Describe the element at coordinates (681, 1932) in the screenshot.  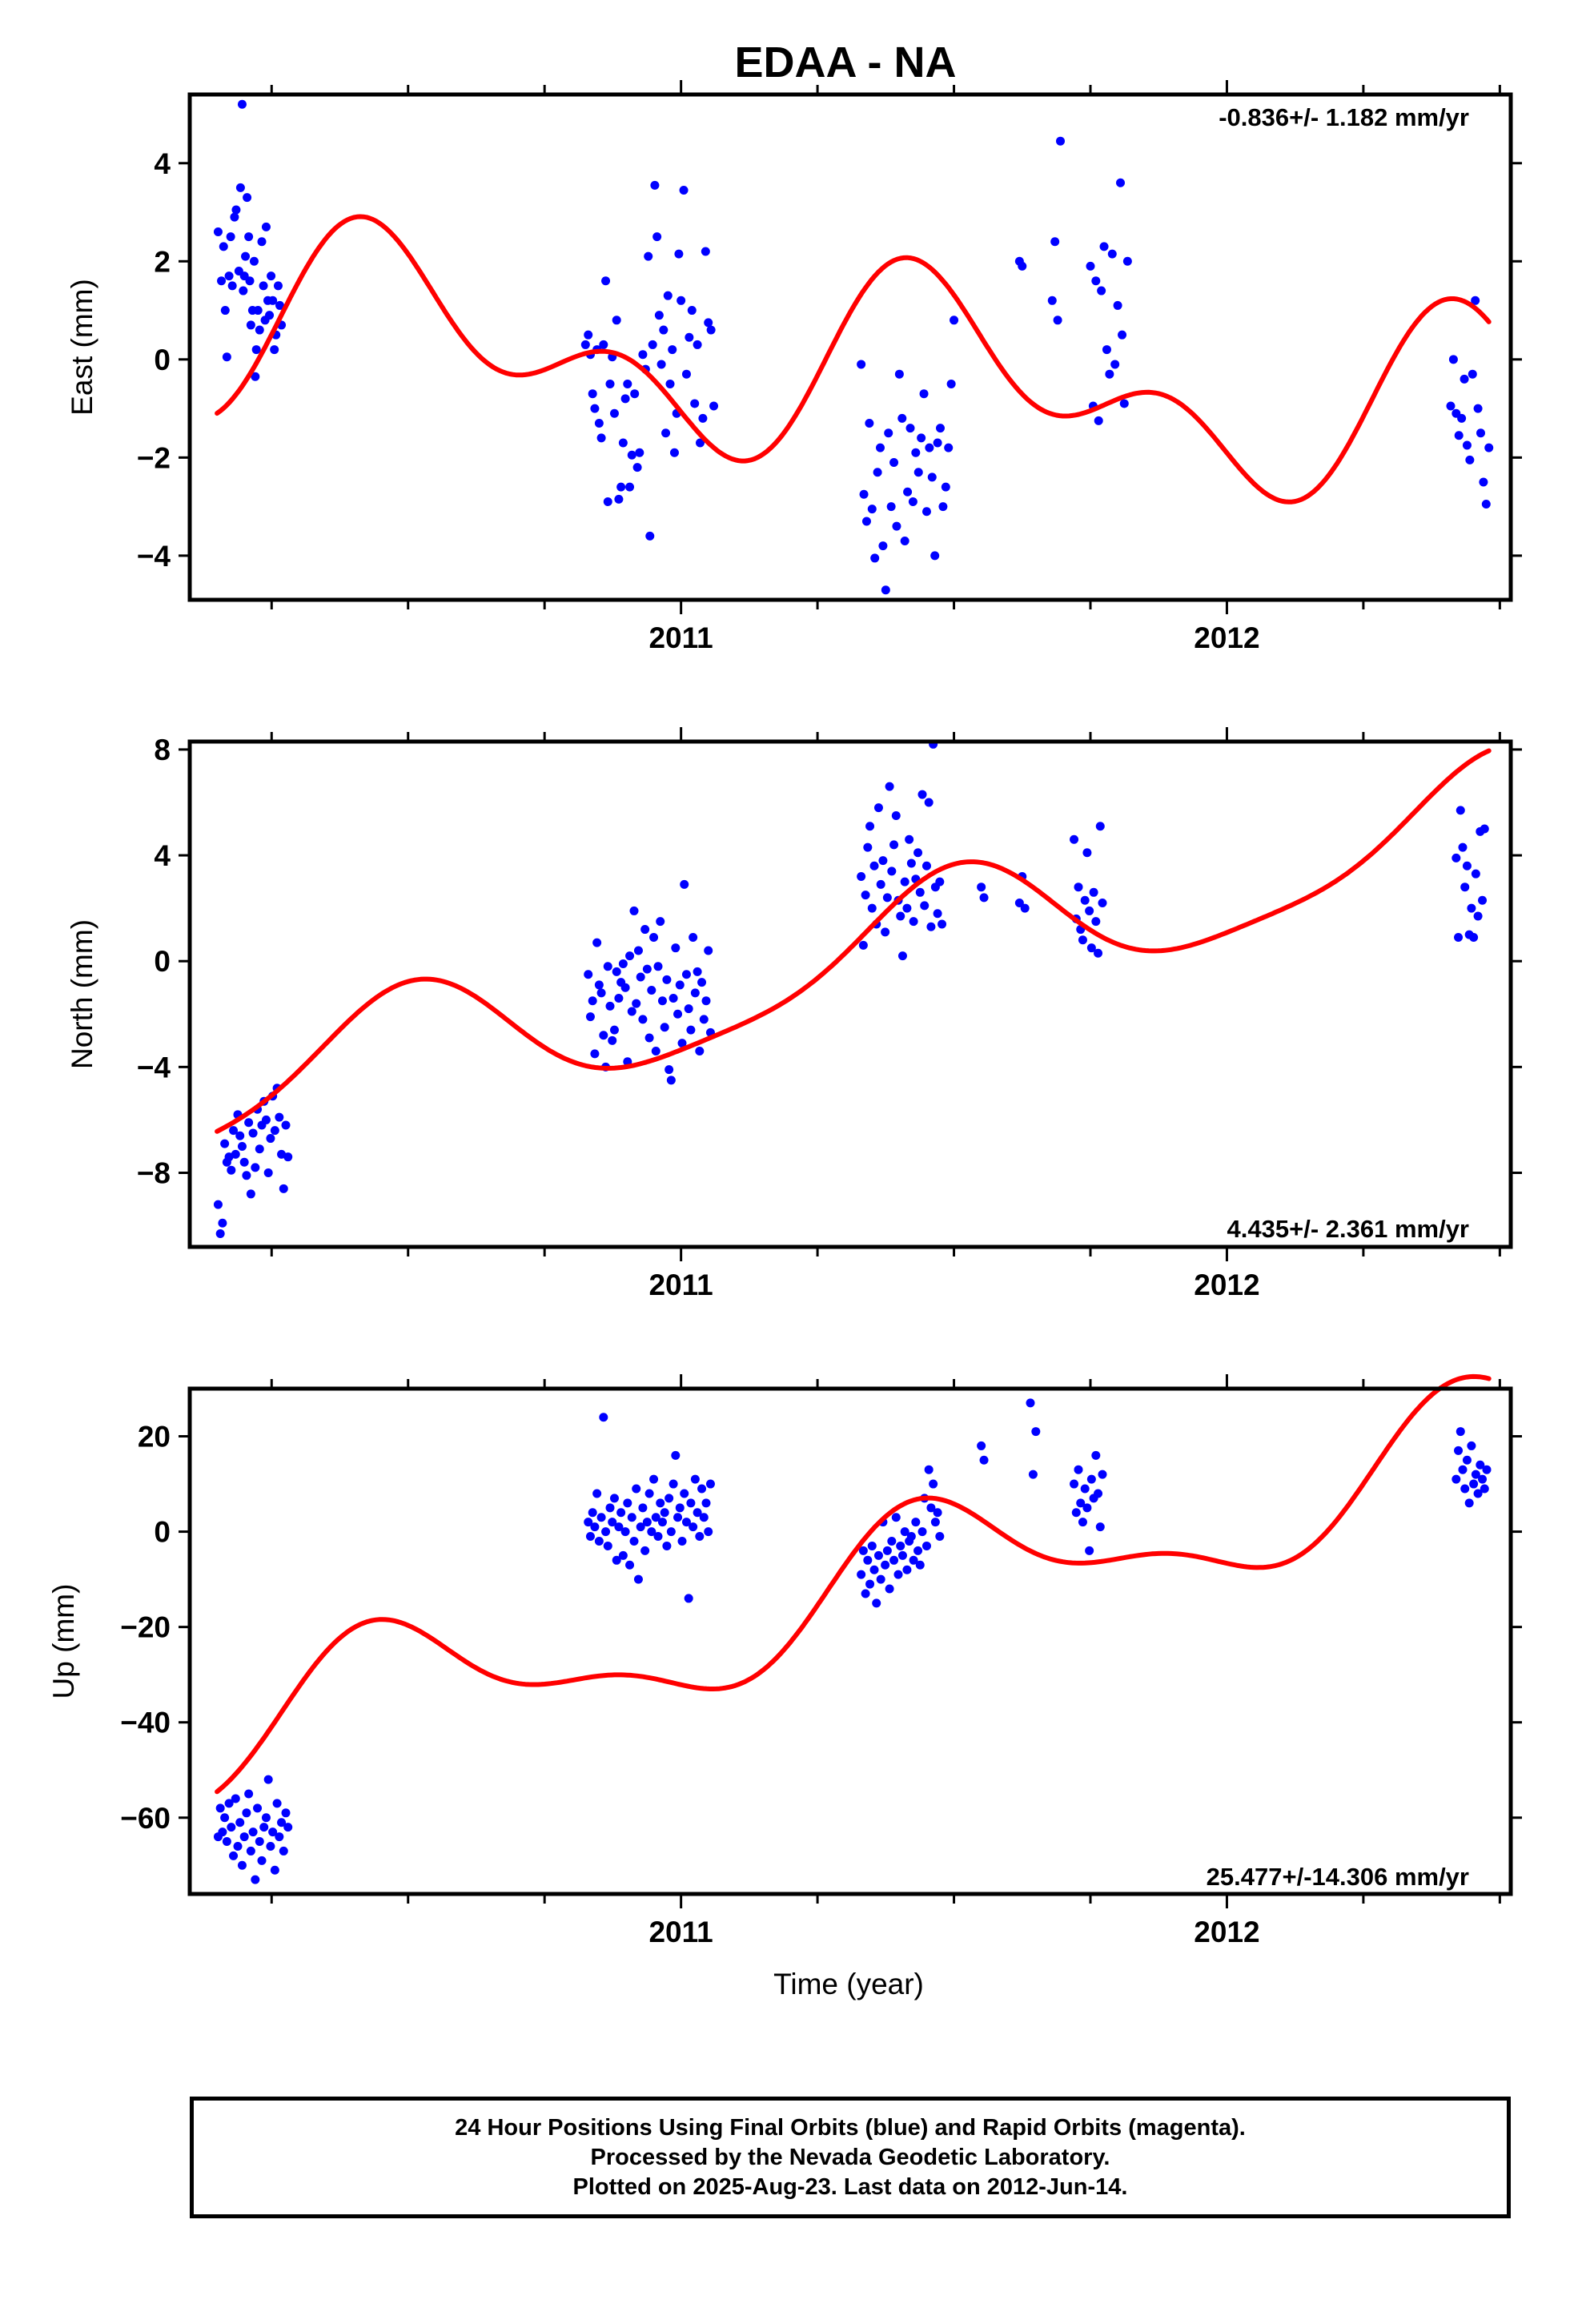
I see `x-tick-label: 2011` at that location.